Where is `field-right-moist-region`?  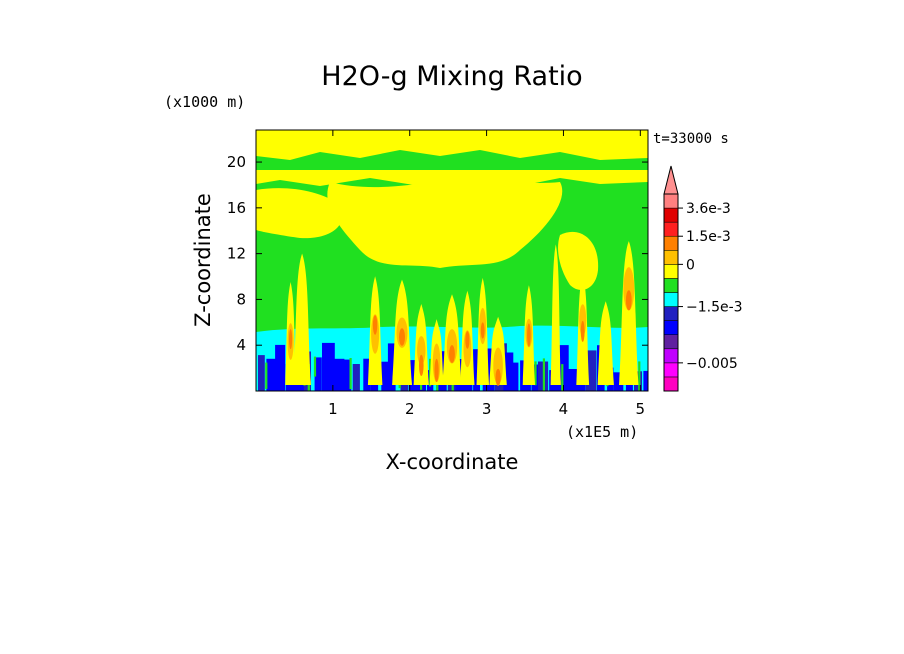
field-right-moist-region is located at coordinates (578, 260).